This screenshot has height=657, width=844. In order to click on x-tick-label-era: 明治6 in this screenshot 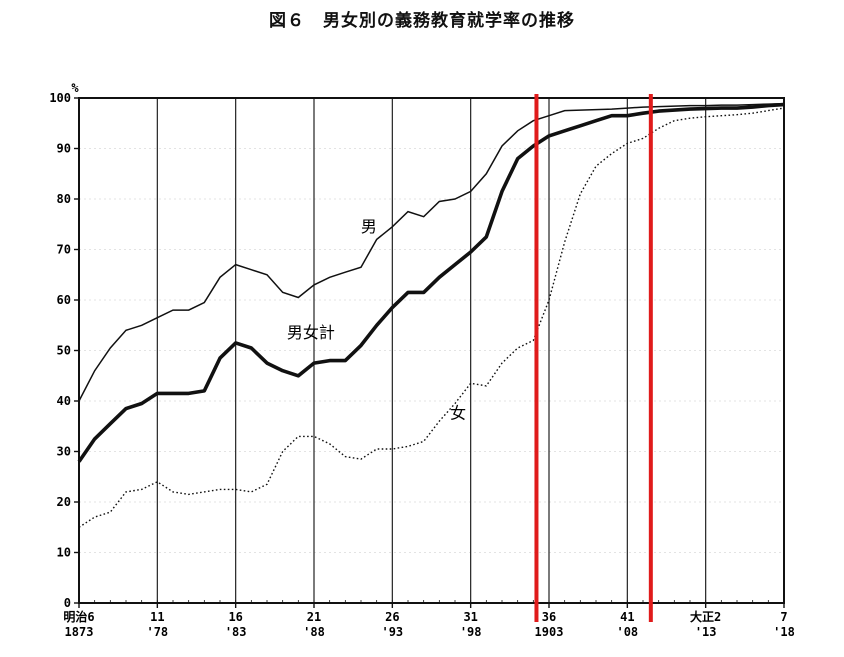, I will do `click(78, 616)`.